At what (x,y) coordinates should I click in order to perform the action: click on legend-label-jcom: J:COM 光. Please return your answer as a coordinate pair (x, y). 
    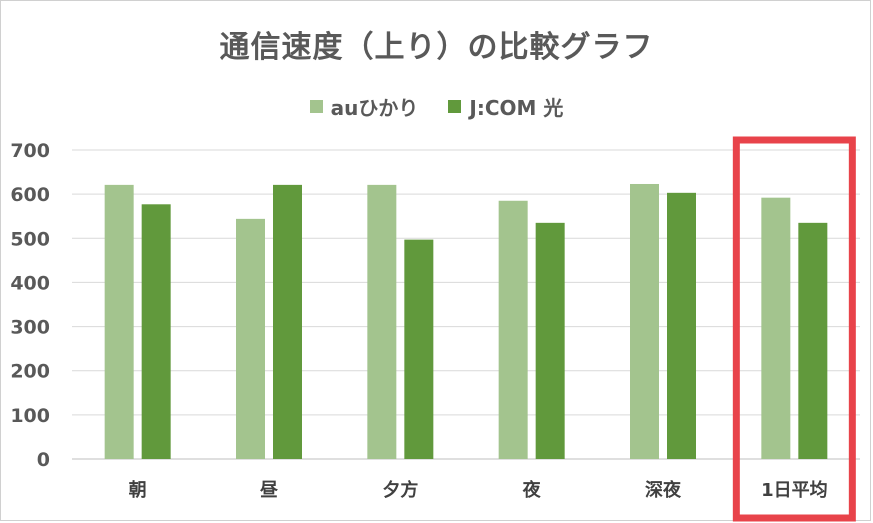
    Looking at the image, I should click on (516, 108).